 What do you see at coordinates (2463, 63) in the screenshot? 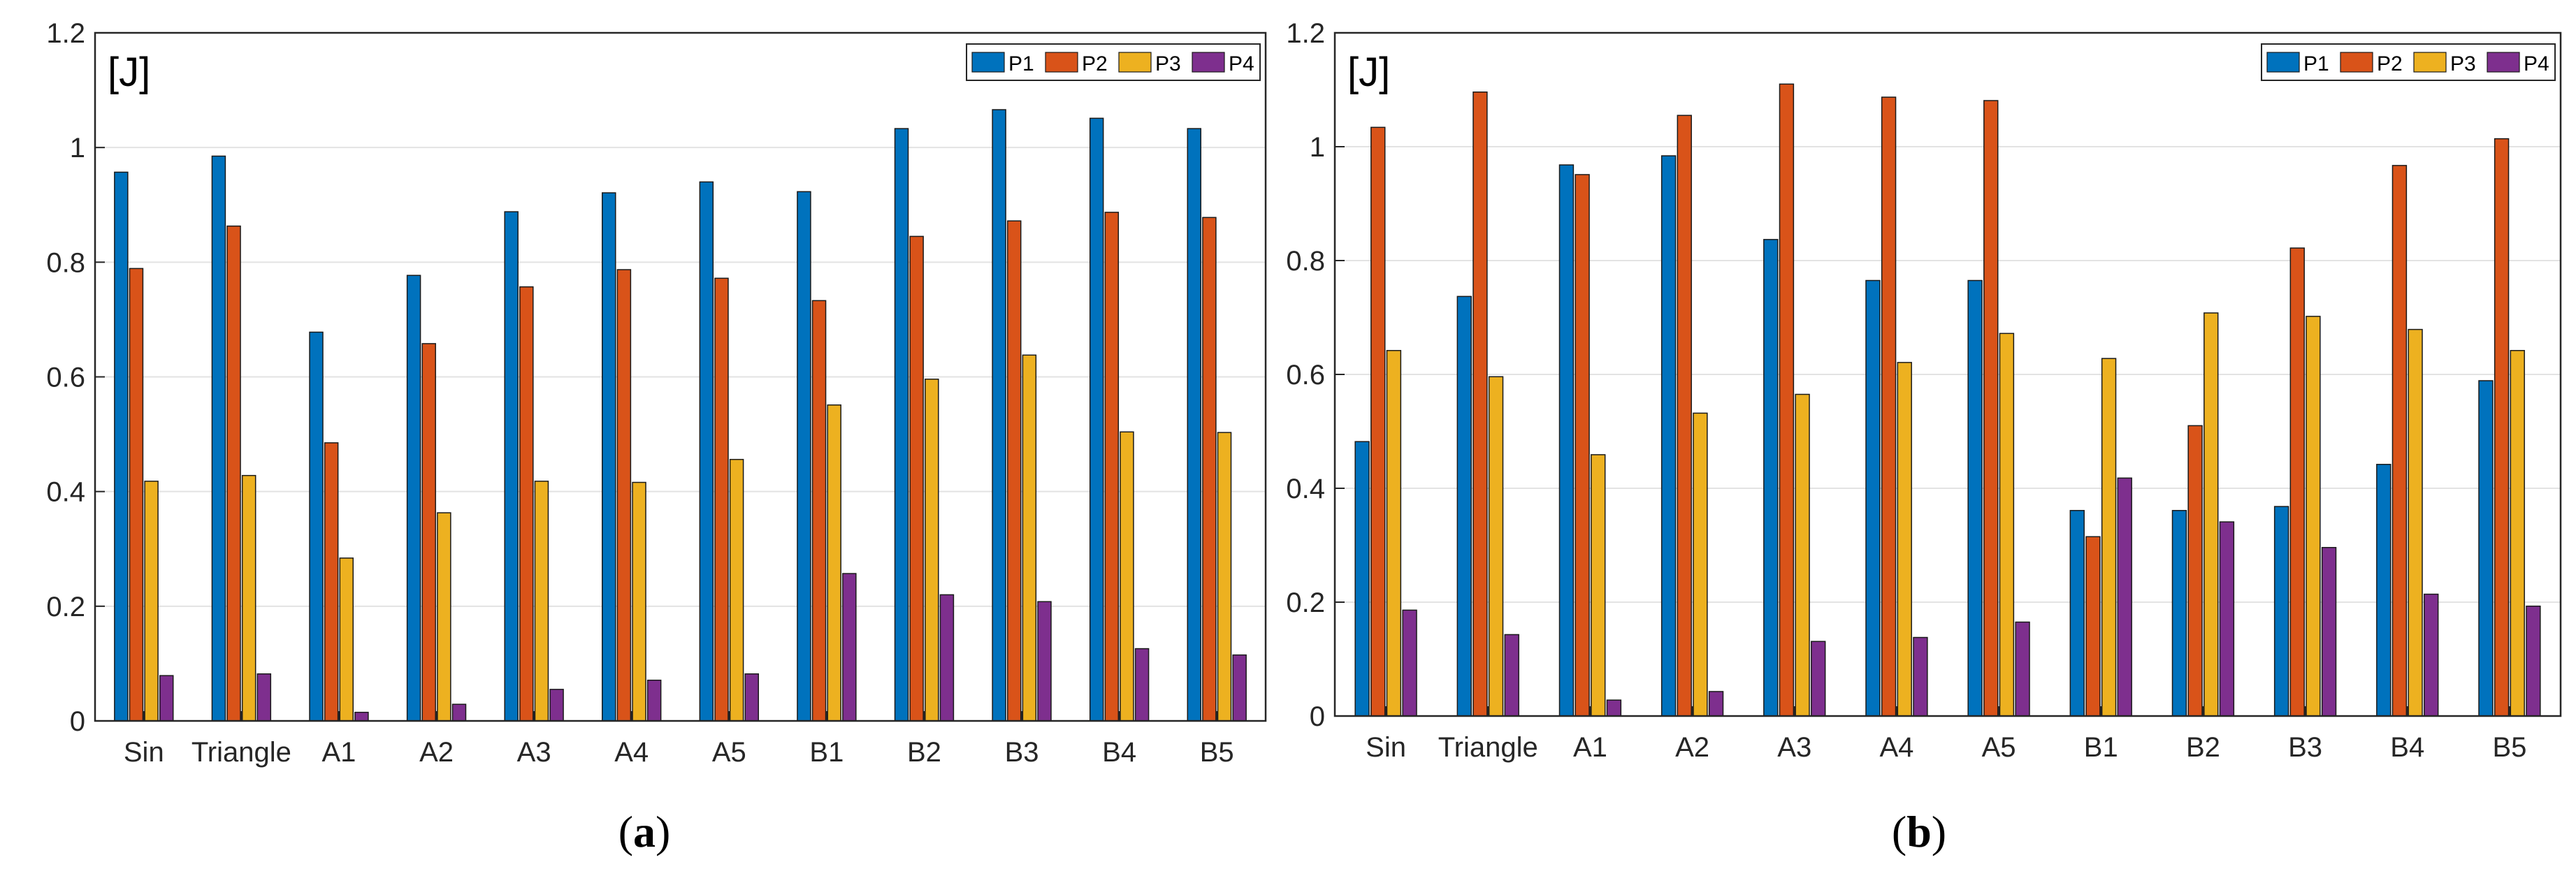
I see `legend-label-p3: P3` at bounding box center [2463, 63].